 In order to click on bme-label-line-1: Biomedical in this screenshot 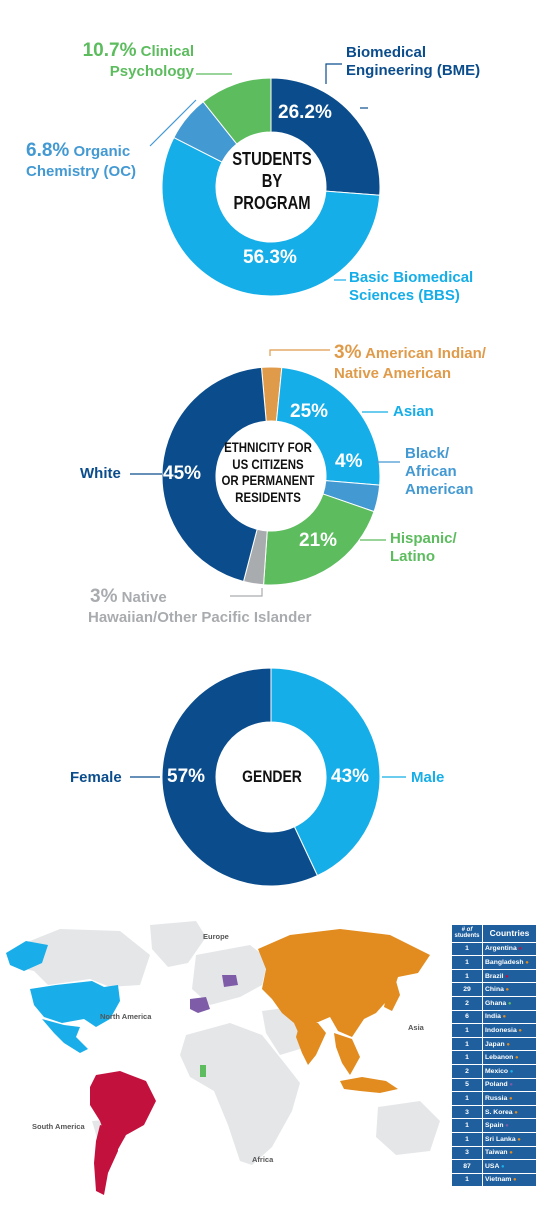, I will do `click(386, 52)`.